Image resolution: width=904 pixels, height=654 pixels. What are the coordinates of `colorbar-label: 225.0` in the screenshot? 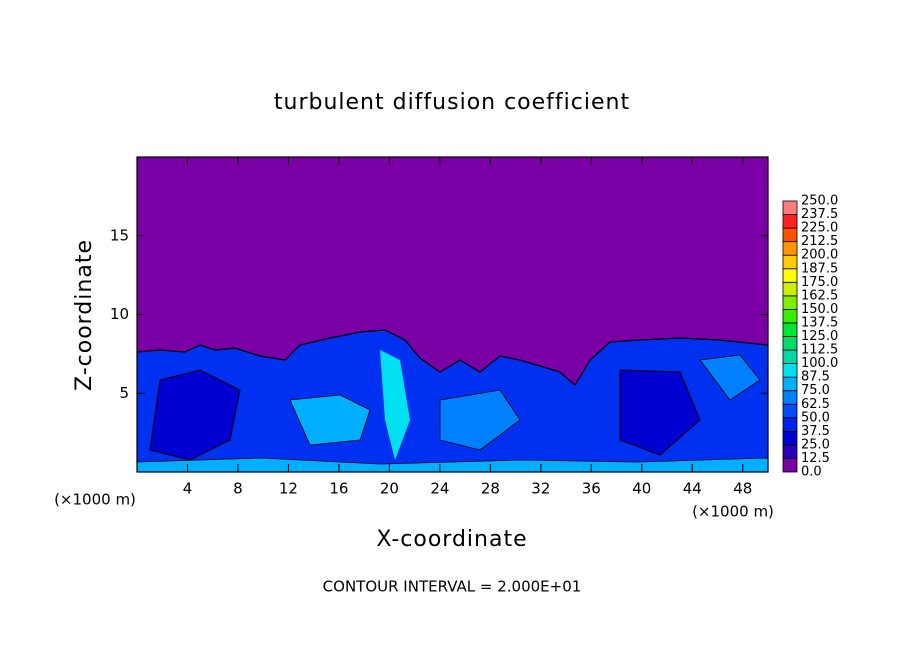 It's located at (819, 228).